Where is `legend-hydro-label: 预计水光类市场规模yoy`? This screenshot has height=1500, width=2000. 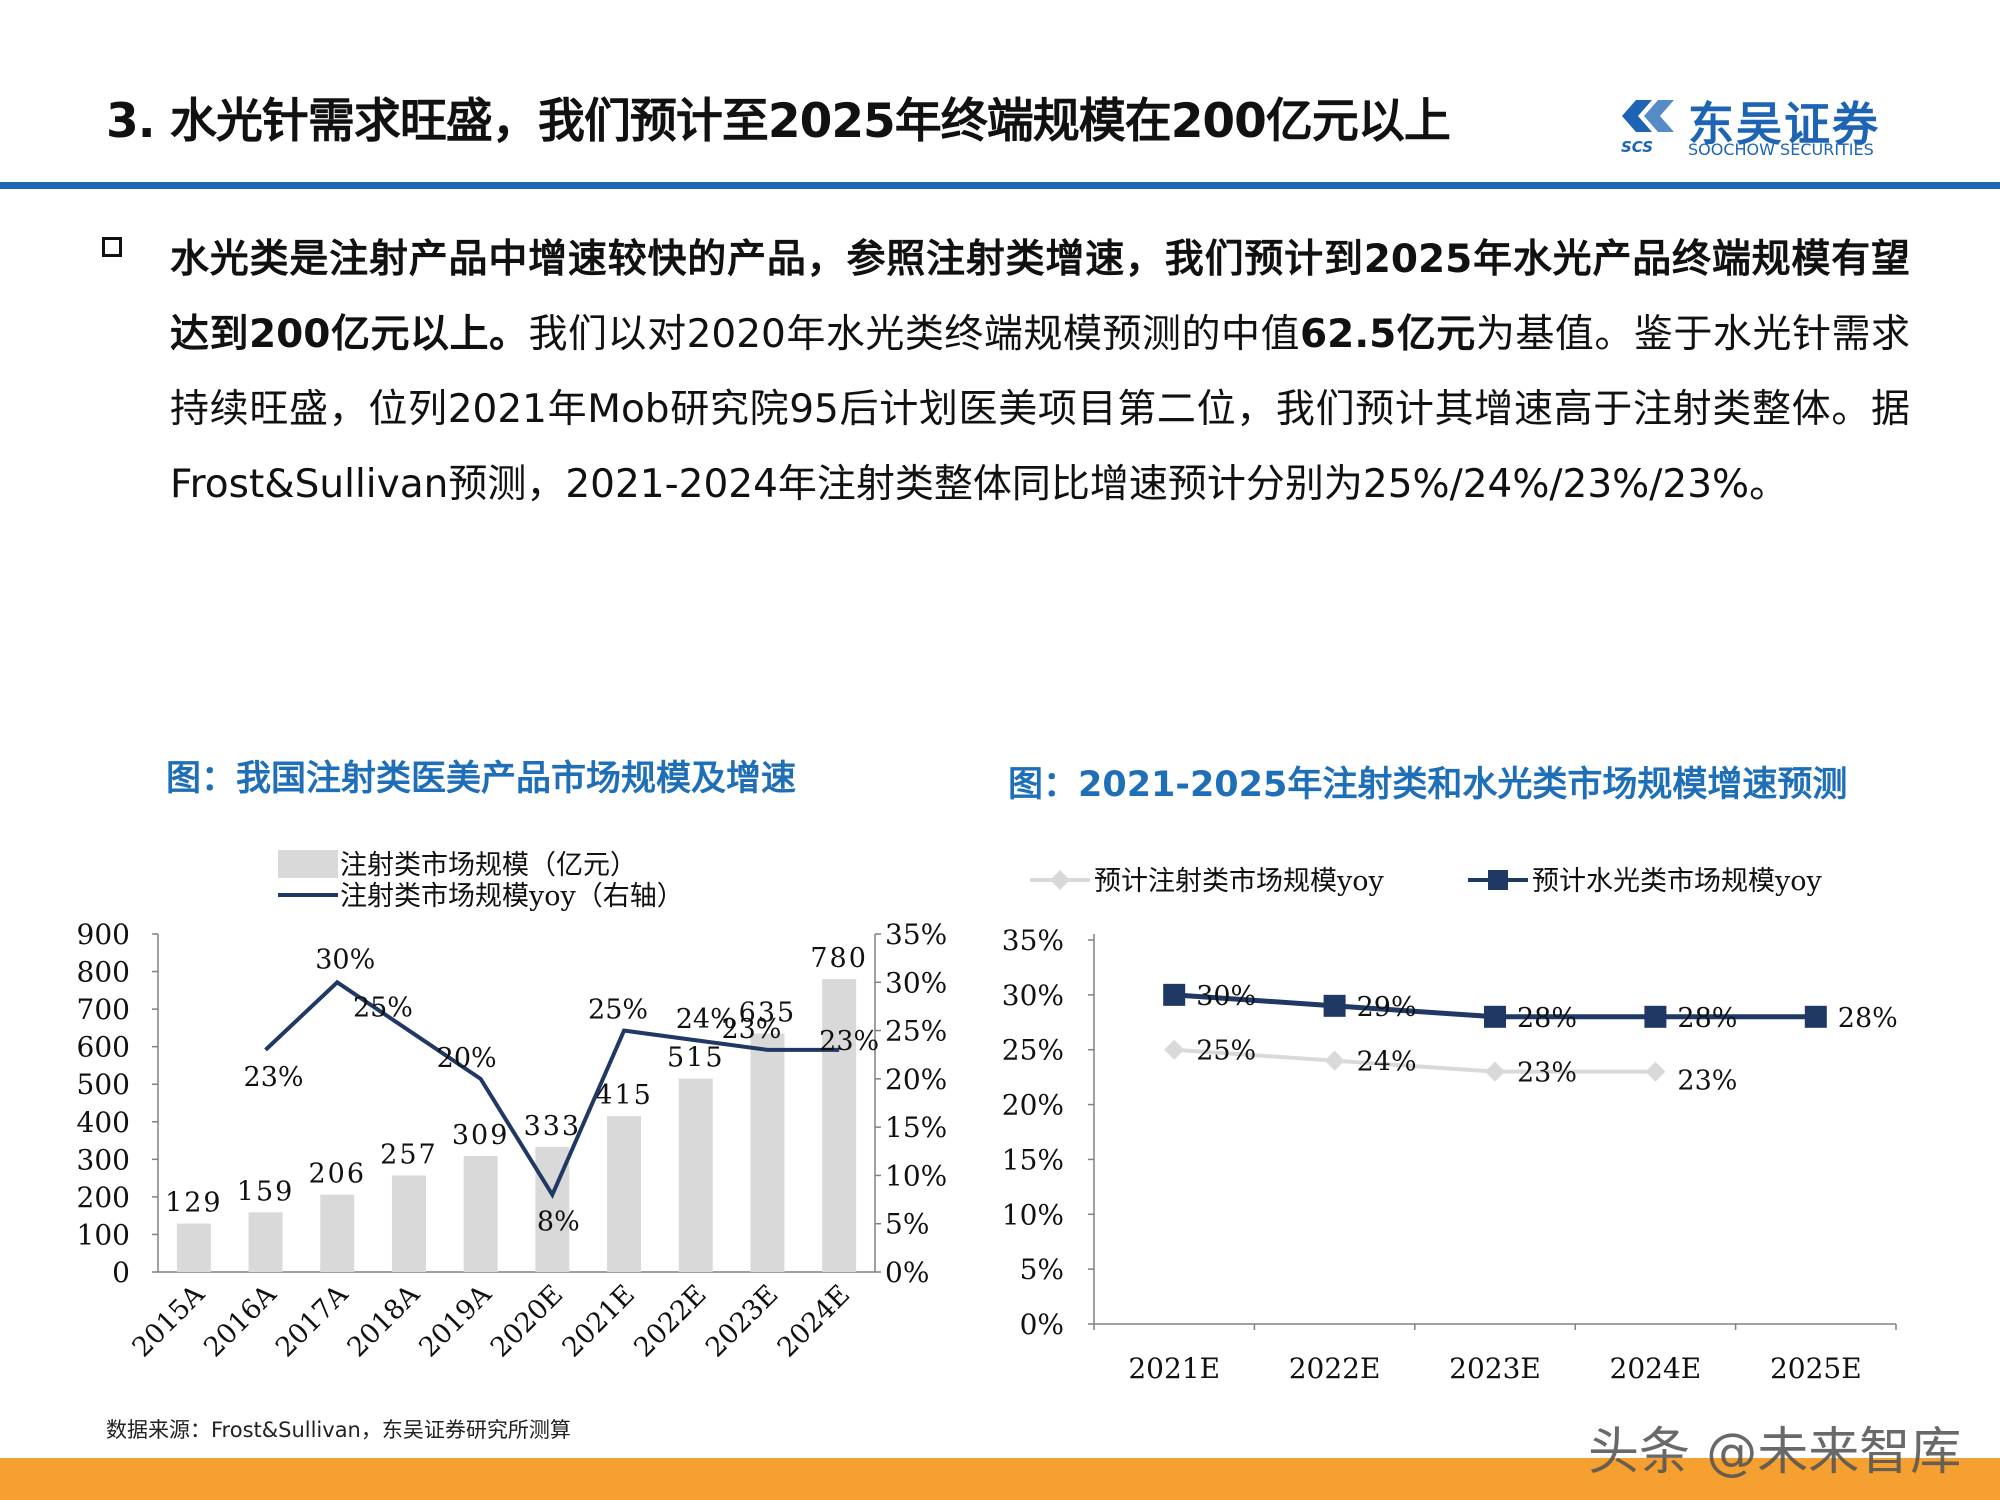 legend-hydro-label: 预计水光类市场规模yoy is located at coordinates (1677, 881).